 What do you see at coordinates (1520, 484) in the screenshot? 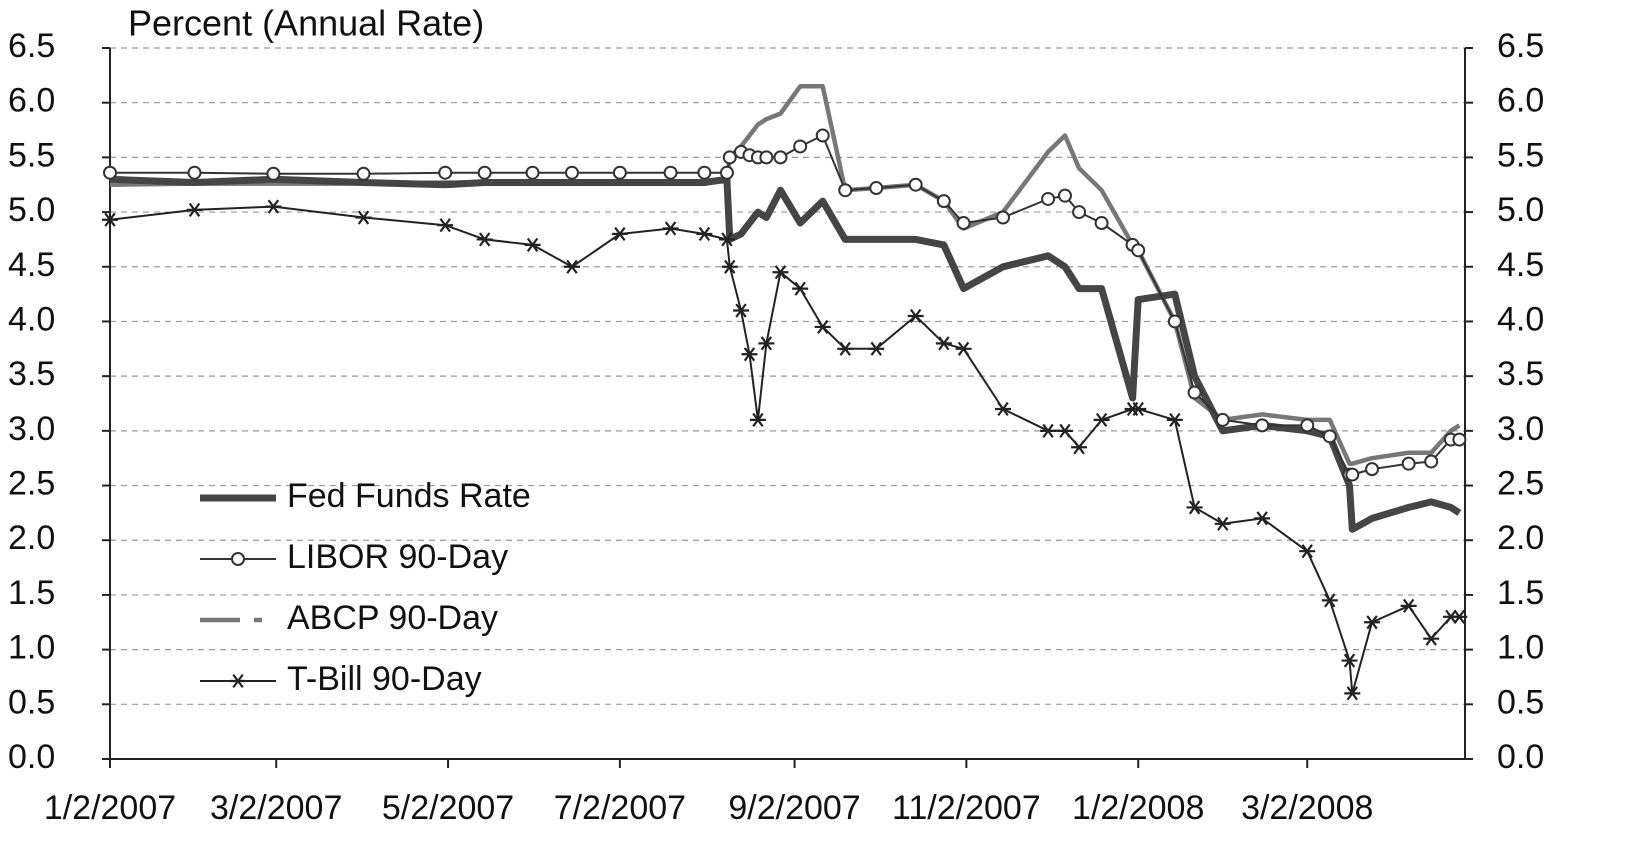
I see `y2-tick-label: 2.5` at bounding box center [1520, 484].